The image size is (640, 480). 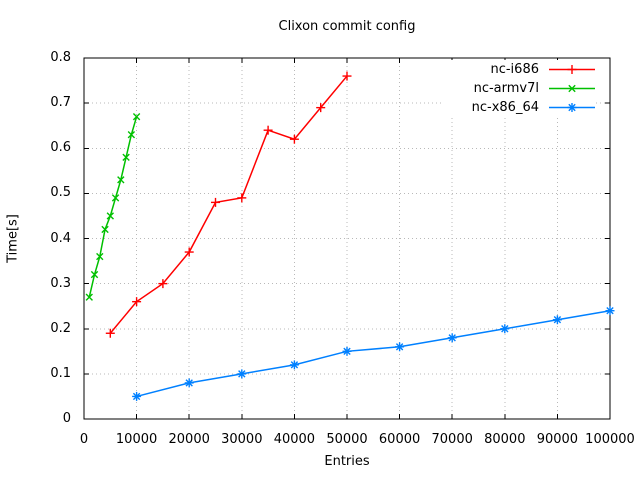 I want to click on x-tick-label: 70000, so click(x=452, y=439).